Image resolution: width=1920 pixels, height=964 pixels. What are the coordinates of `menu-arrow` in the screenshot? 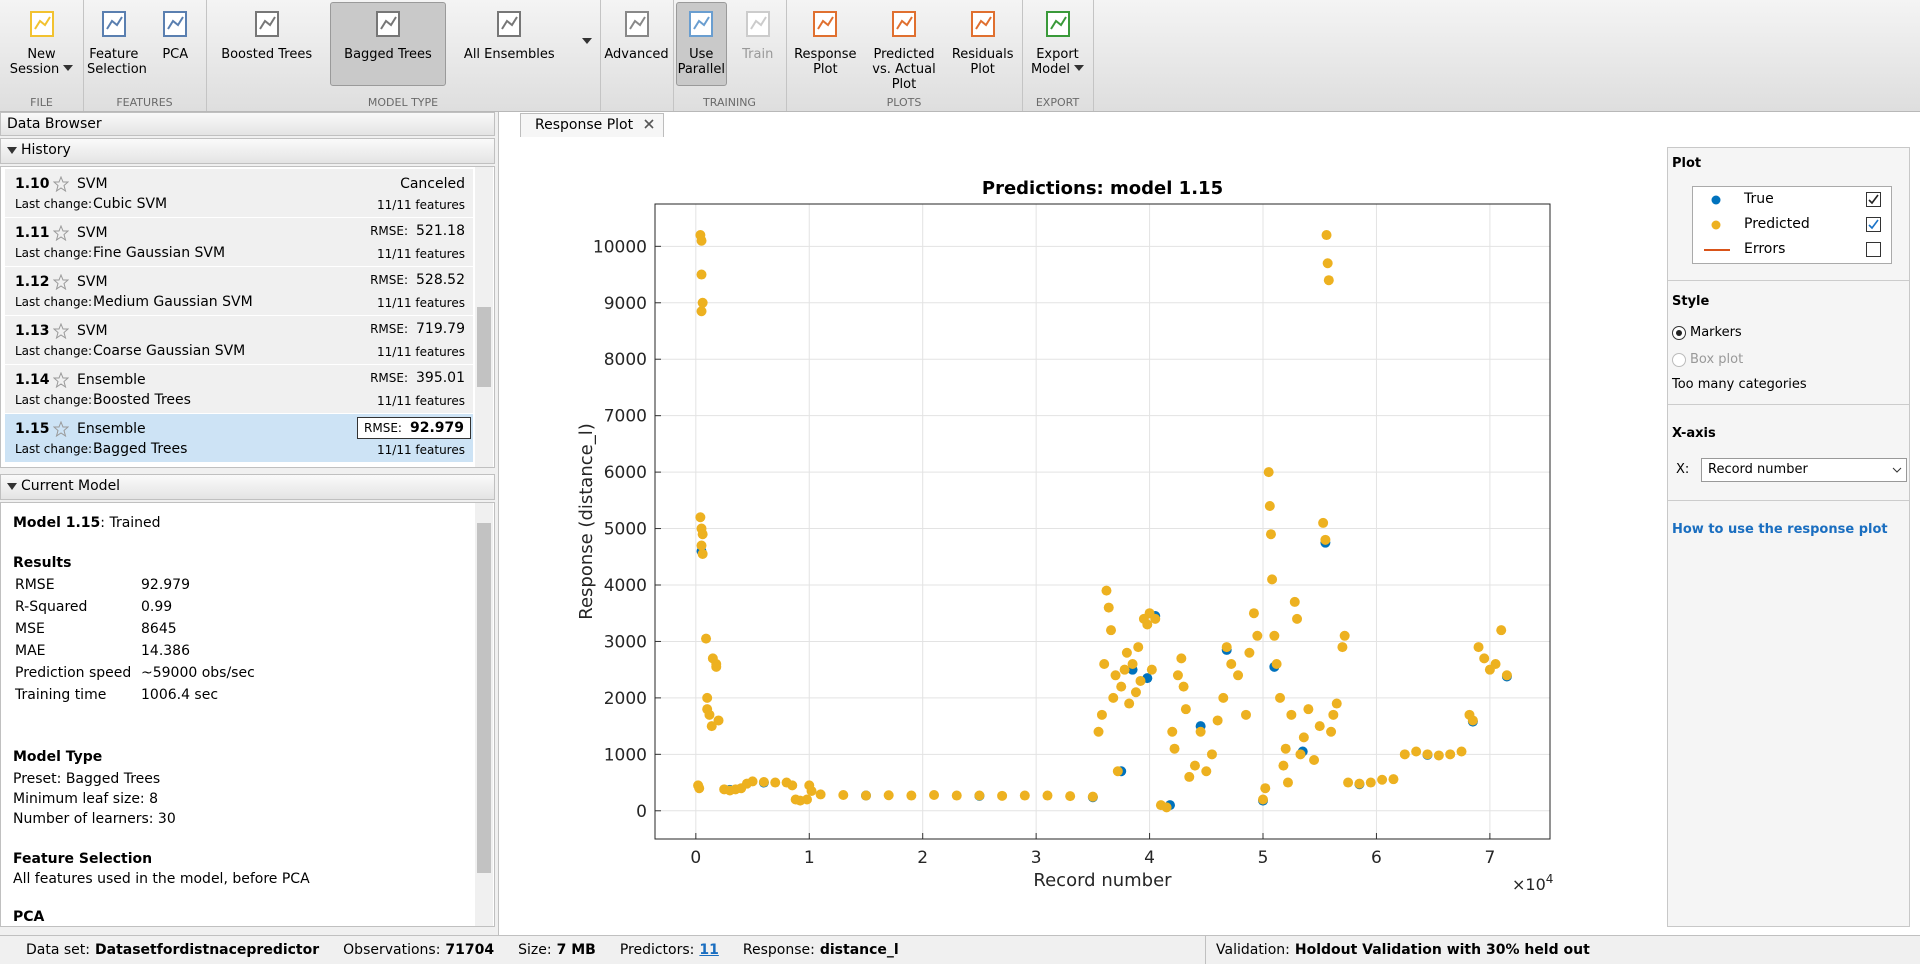 It's located at (1079, 70).